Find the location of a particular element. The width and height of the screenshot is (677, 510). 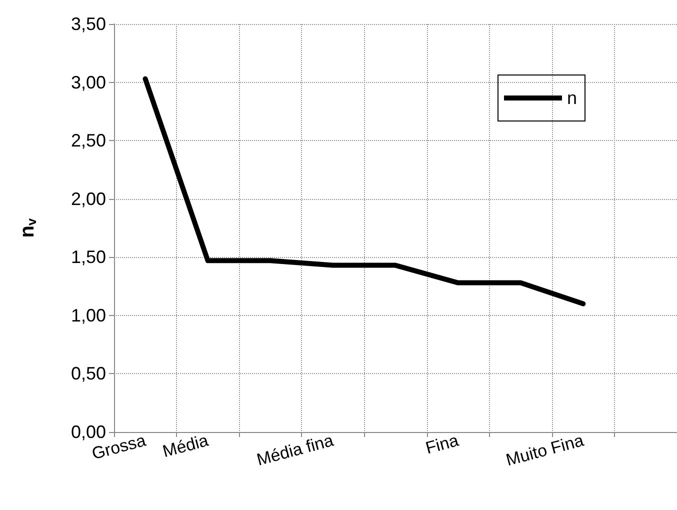

x-tick-label: Média fina is located at coordinates (295, 450).